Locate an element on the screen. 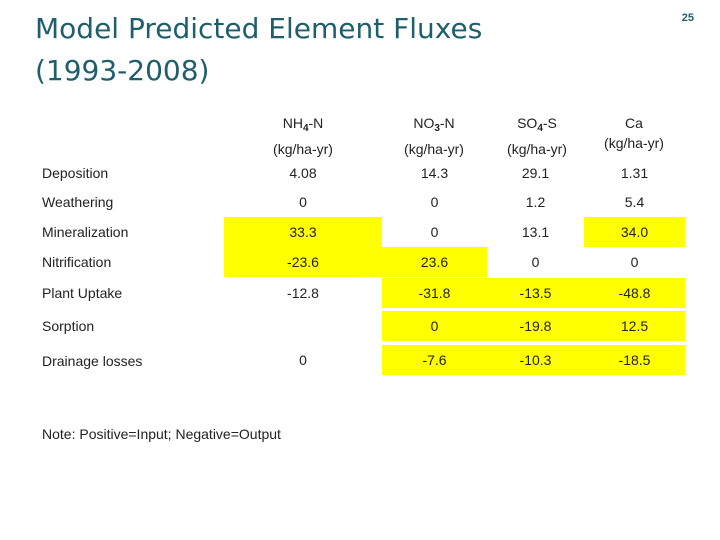 The width and height of the screenshot is (720, 540). column-header-name: NH4-N is located at coordinates (303, 126).